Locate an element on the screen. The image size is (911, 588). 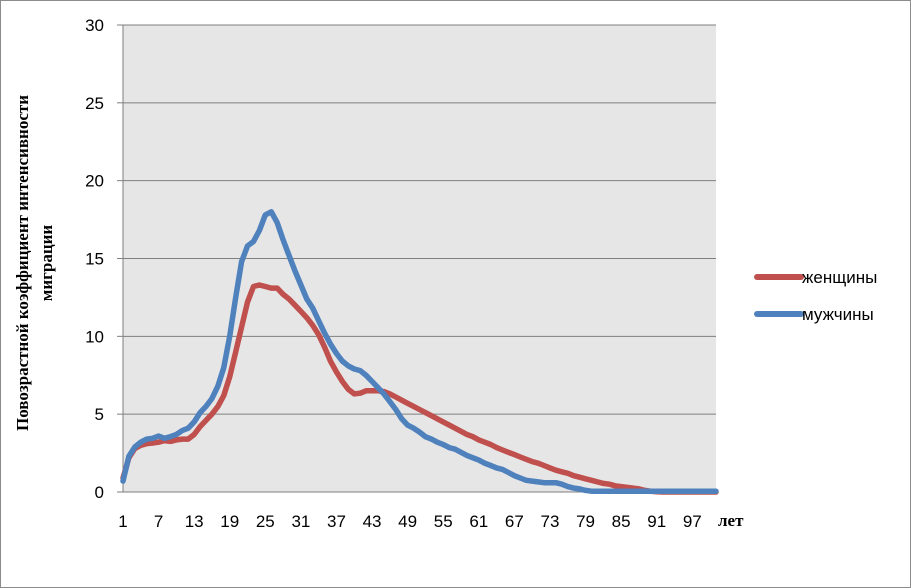
x-tick-label: 73 is located at coordinates (549, 521).